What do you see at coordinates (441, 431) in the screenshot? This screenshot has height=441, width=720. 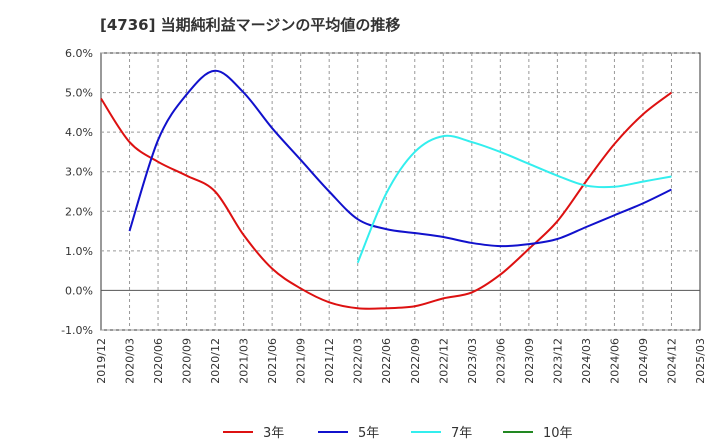 I see `legend-item: 7年` at bounding box center [441, 431].